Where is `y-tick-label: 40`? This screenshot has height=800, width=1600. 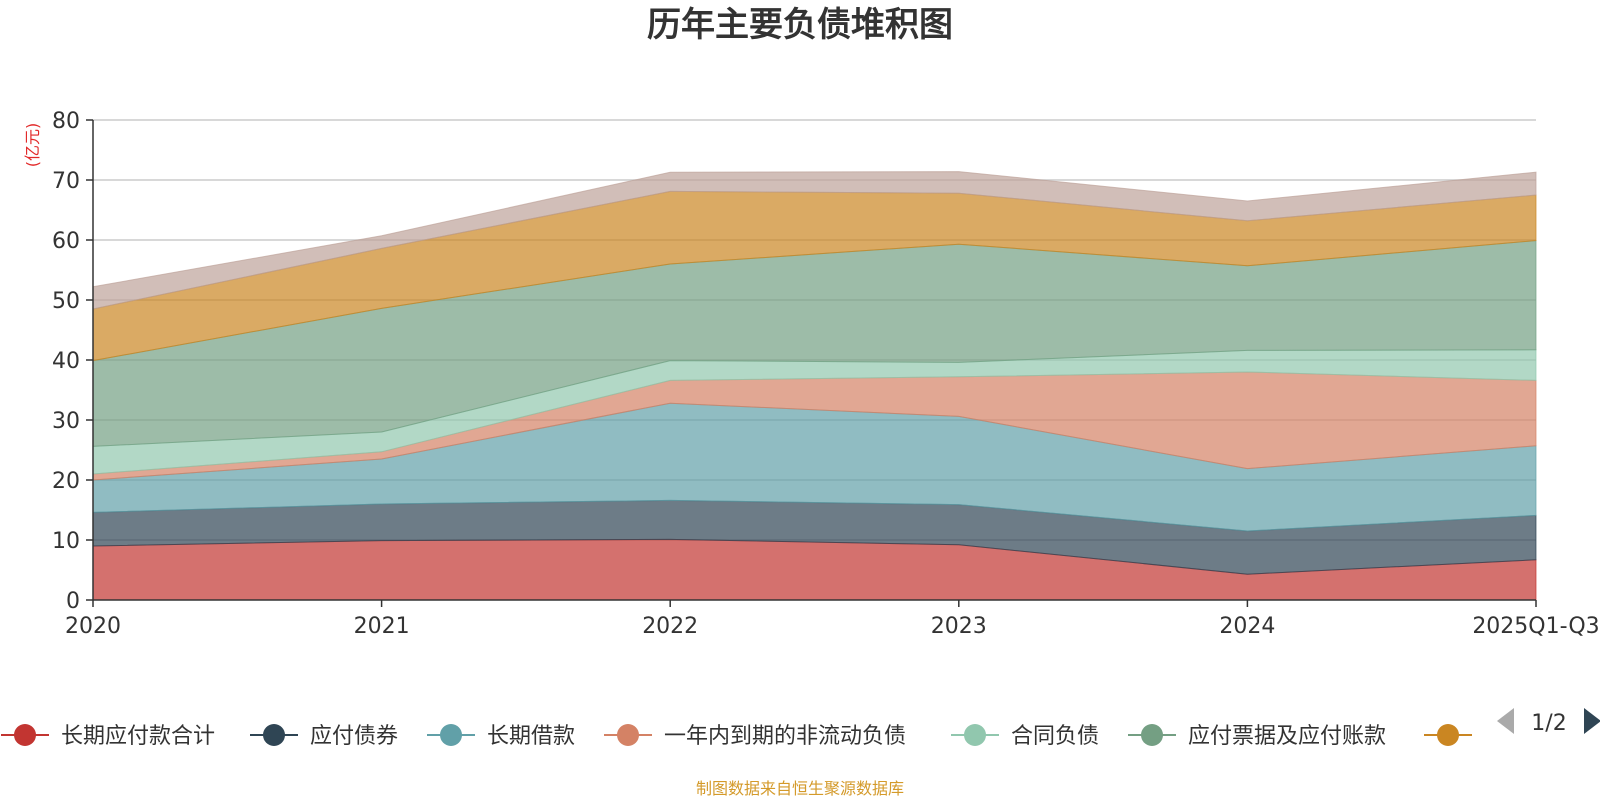
y-tick-label: 40 is located at coordinates (66, 361).